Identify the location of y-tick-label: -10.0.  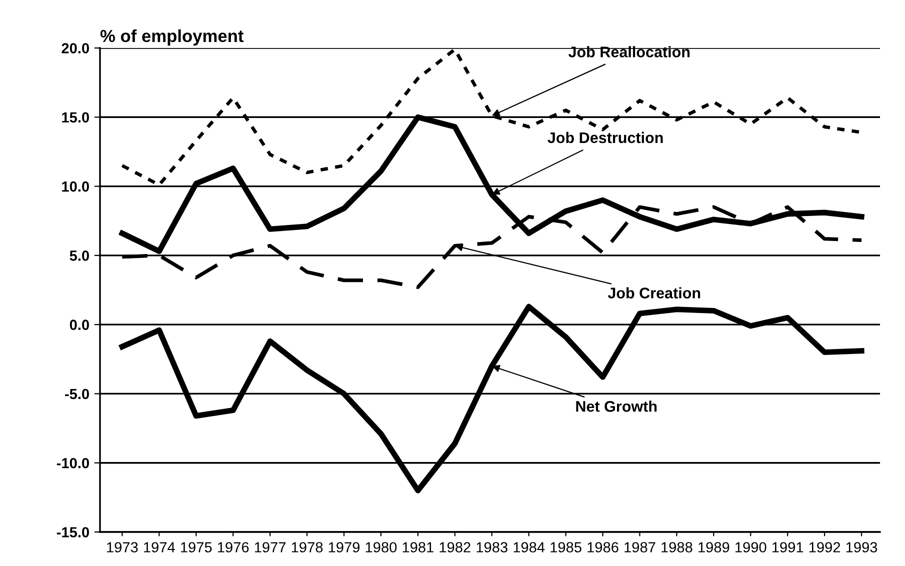
(72, 463).